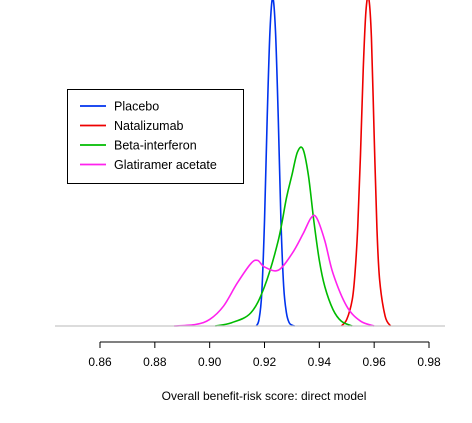  Describe the element at coordinates (264, 396) in the screenshot. I see `x-axis-label: Overall benefit-risk score: direct model` at that location.